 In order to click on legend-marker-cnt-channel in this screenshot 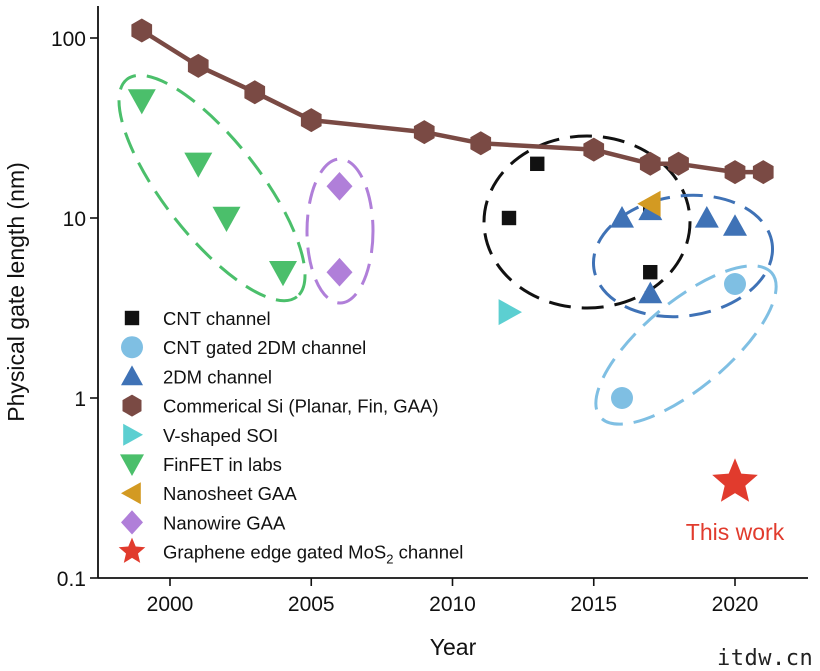, I will do `click(132, 318)`.